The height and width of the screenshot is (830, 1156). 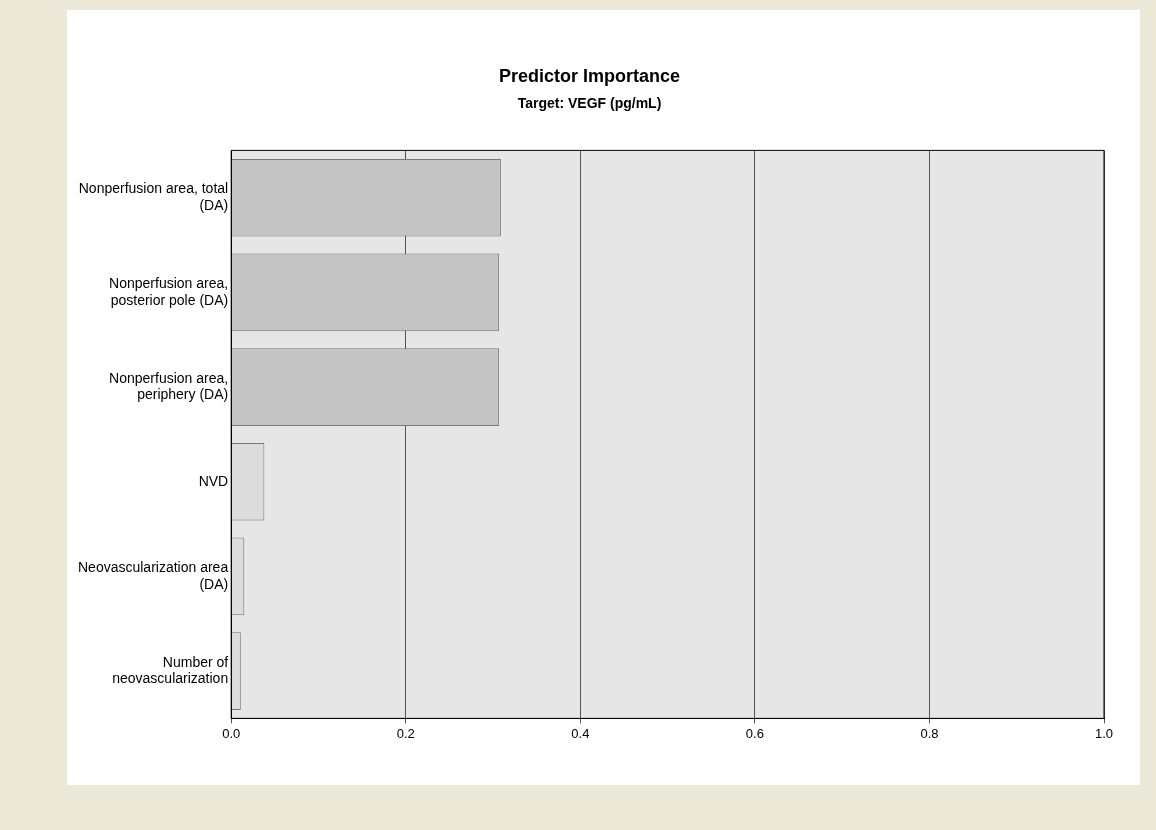 I want to click on x-tick-label: 0.8, so click(x=929, y=733).